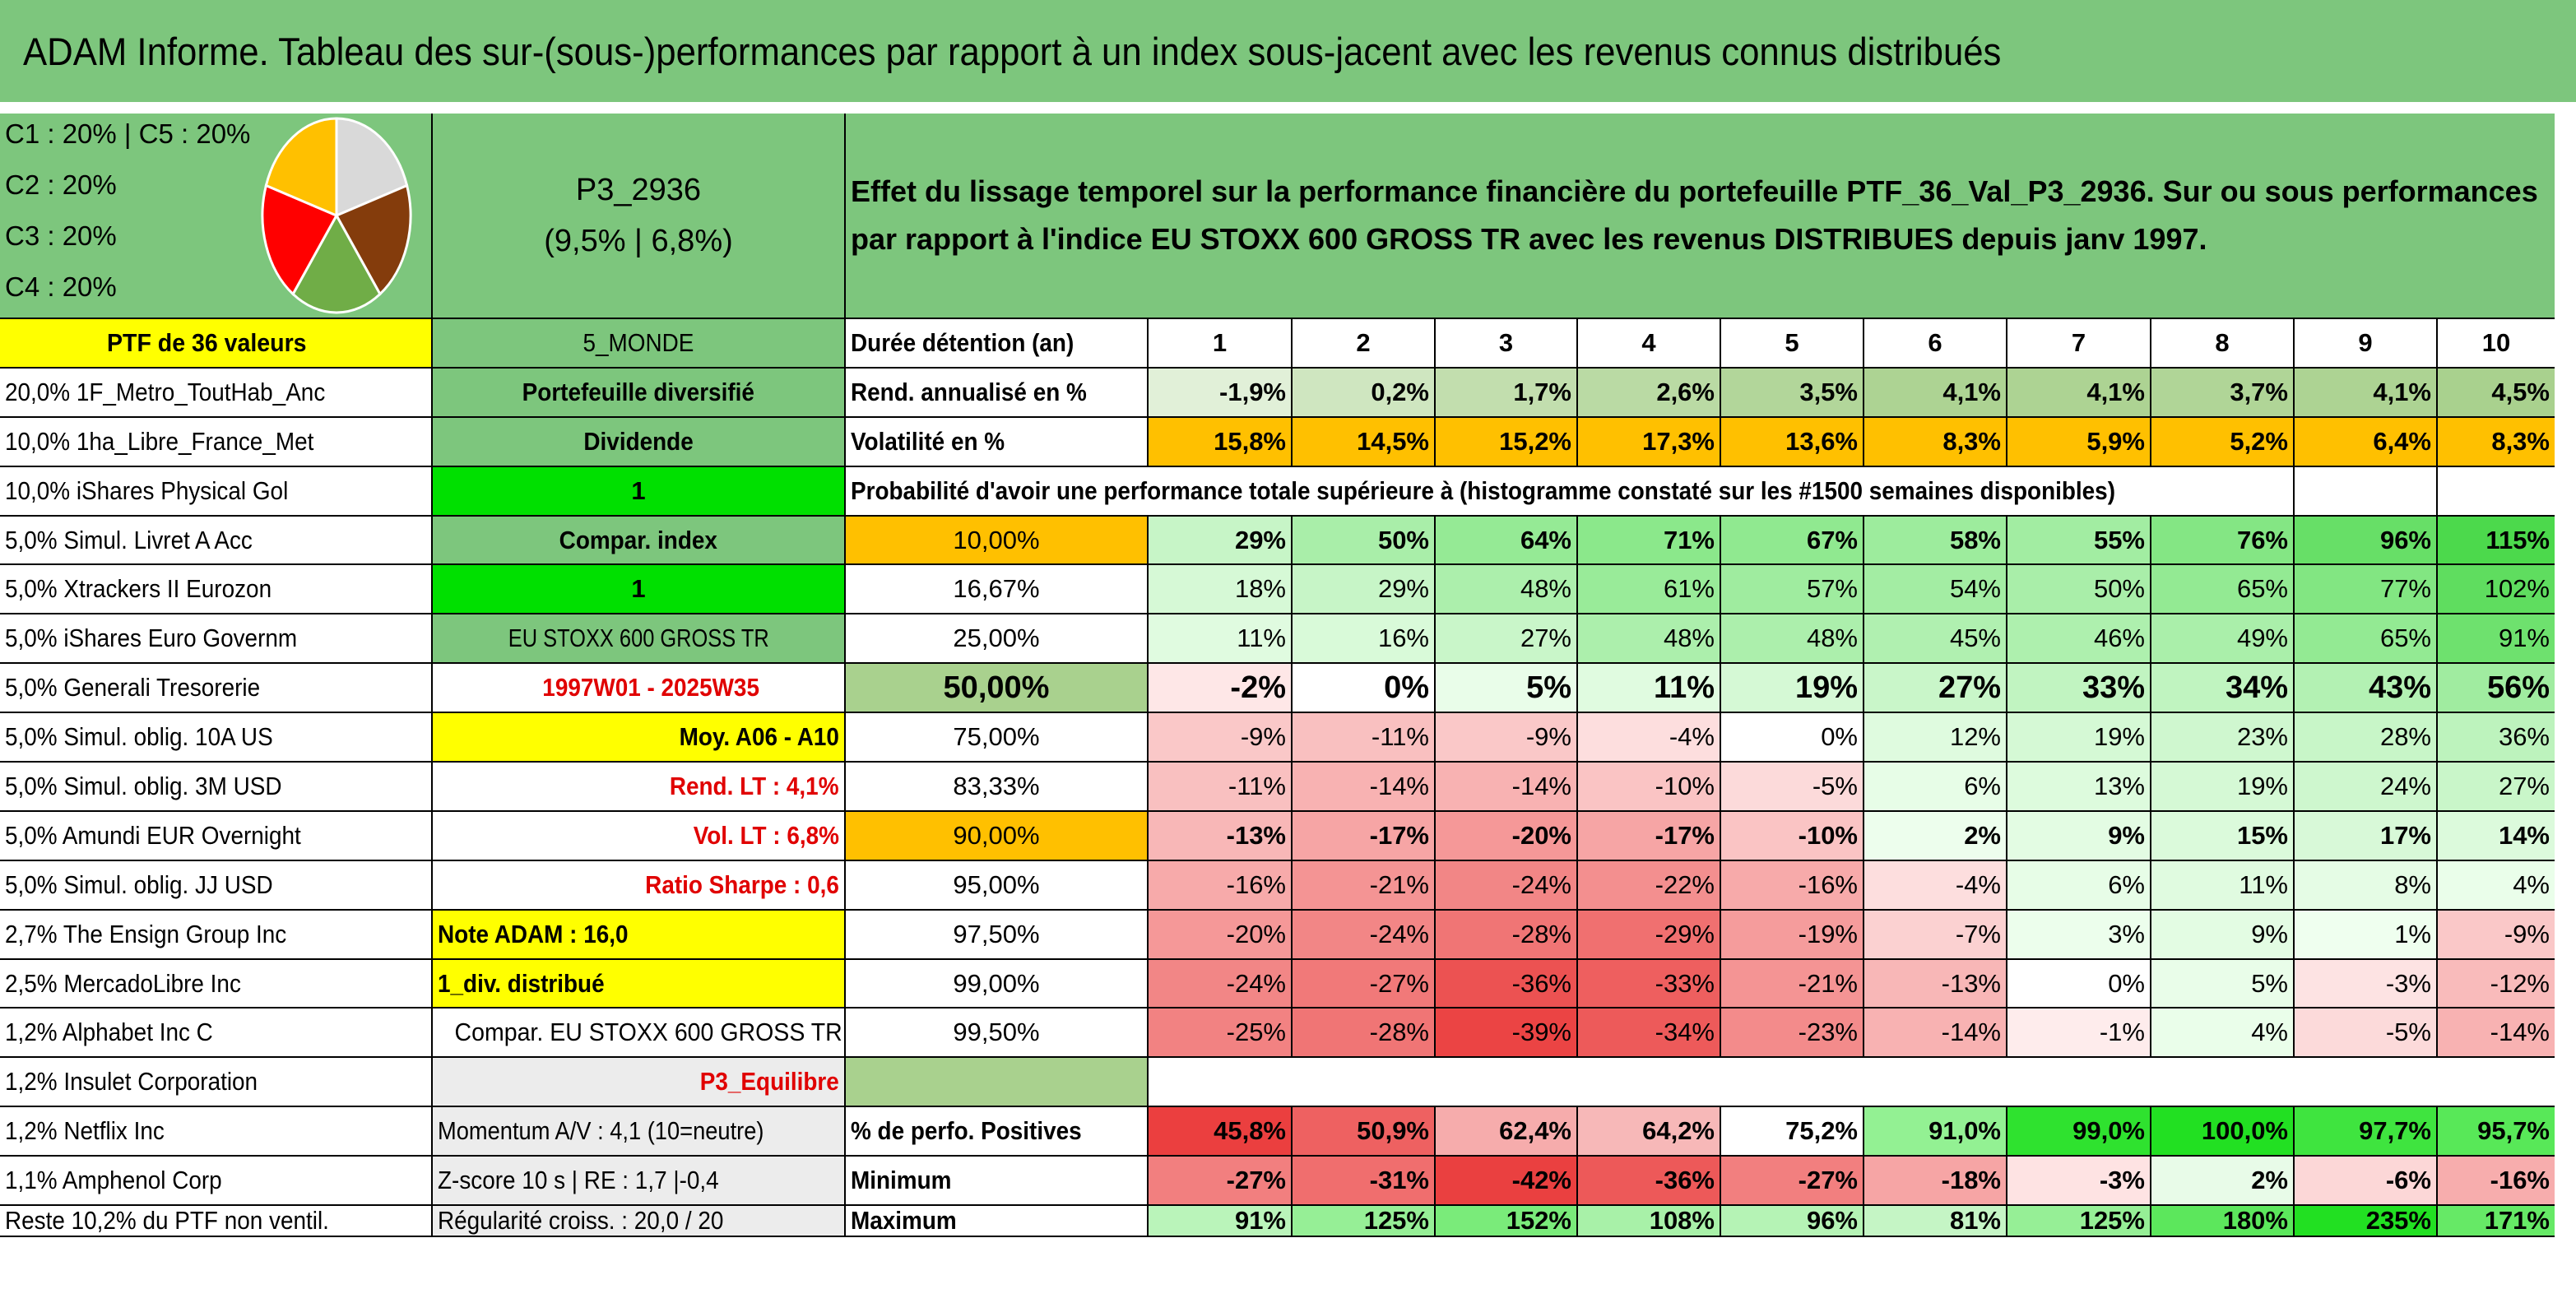  I want to click on return-cell: 4,5%, so click(2496, 393).